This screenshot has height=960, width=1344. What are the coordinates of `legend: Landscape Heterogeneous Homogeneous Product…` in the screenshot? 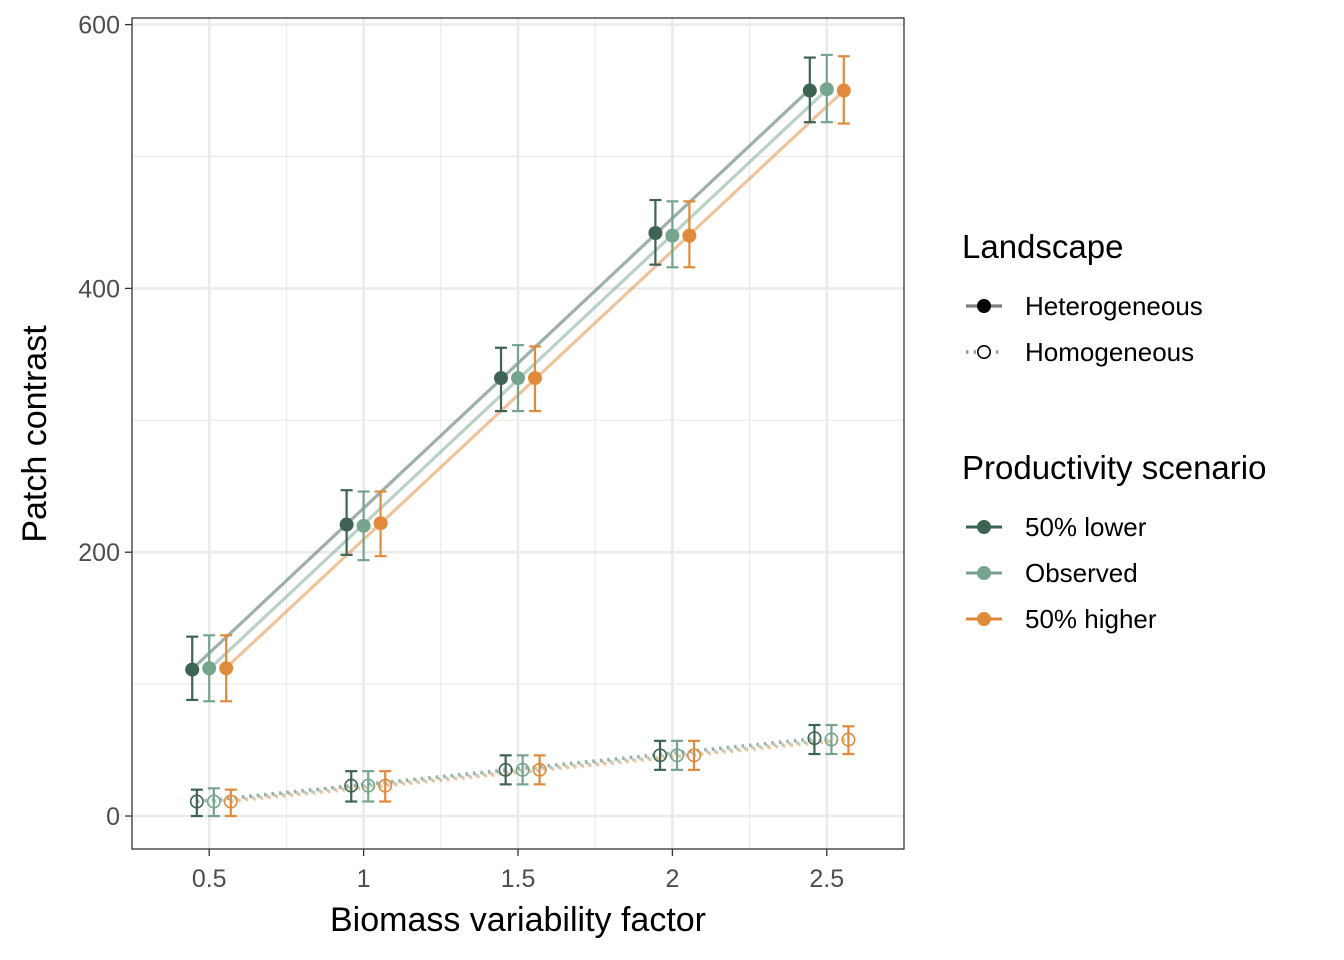 It's located at (1114, 431).